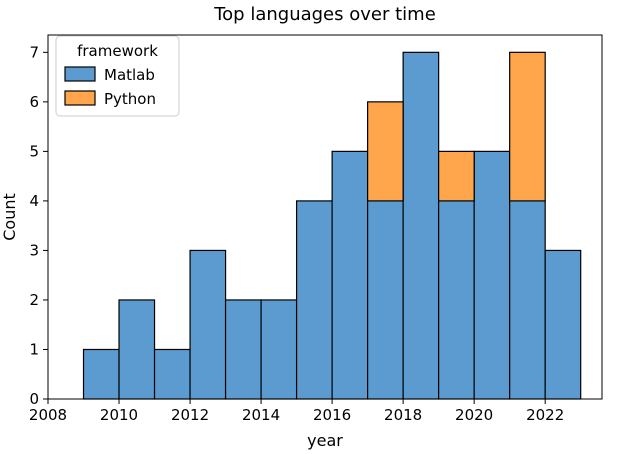  What do you see at coordinates (324, 14) in the screenshot?
I see `chart-title: Top languages over time` at bounding box center [324, 14].